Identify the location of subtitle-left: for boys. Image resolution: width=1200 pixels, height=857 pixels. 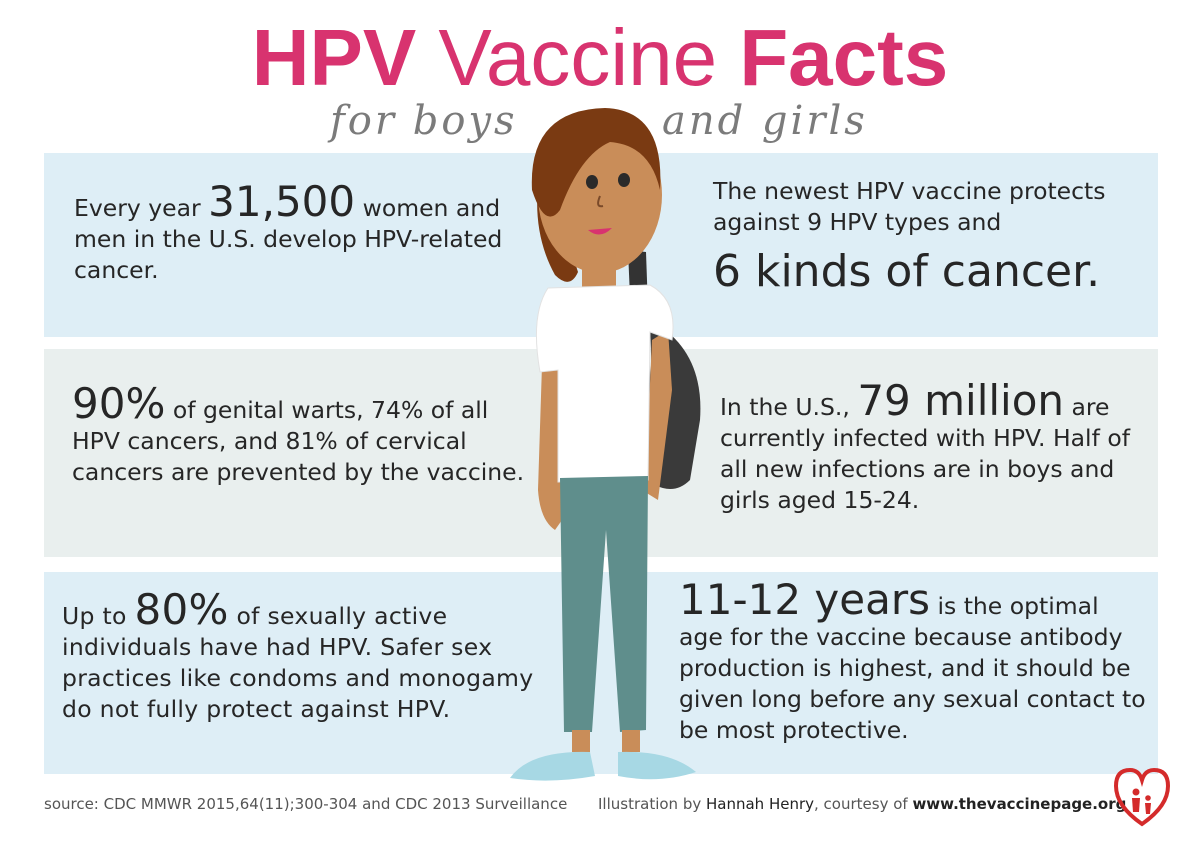
(424, 121).